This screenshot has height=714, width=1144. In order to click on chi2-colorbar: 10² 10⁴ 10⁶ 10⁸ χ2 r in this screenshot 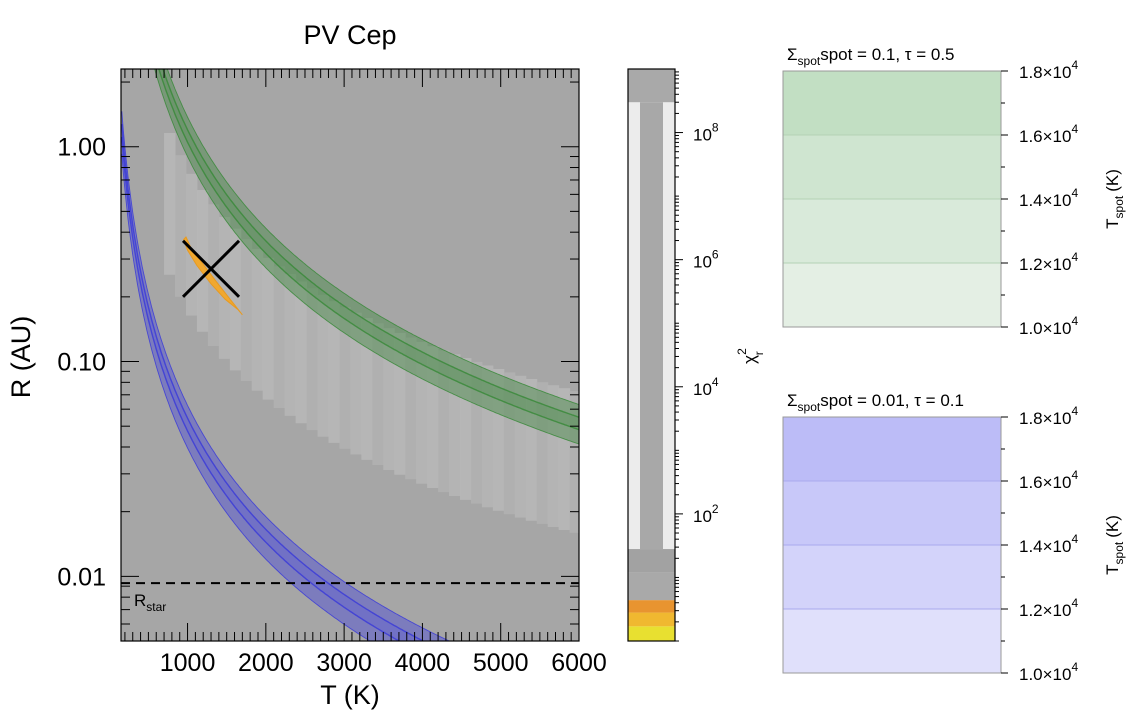, I will do `click(696, 355)`.